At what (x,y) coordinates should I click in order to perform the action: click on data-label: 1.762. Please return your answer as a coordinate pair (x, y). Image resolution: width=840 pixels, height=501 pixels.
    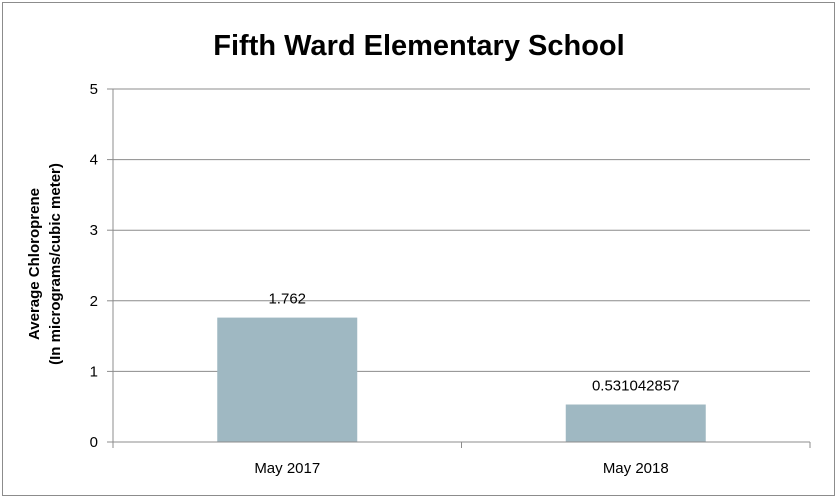
    Looking at the image, I should click on (287, 299).